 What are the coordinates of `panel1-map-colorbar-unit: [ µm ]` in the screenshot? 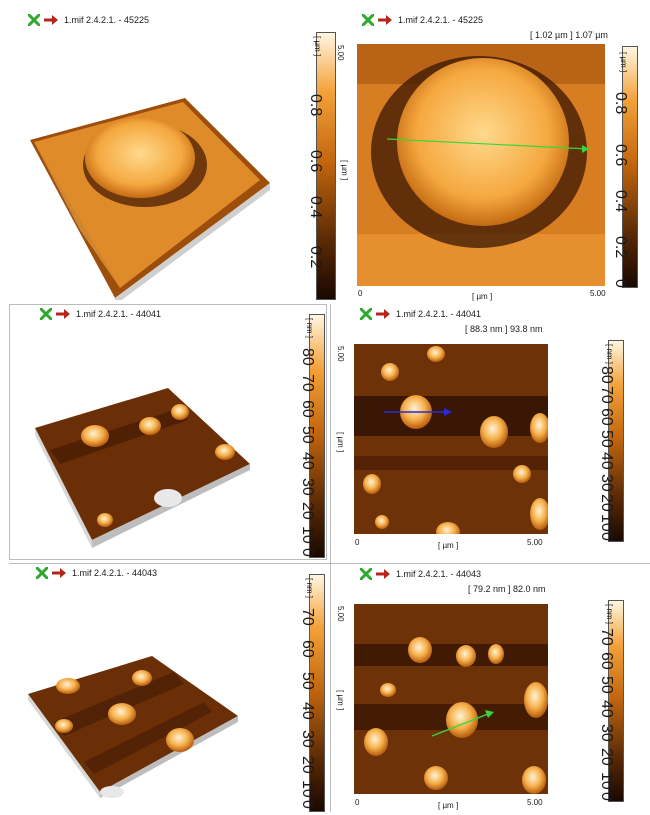 It's located at (623, 62).